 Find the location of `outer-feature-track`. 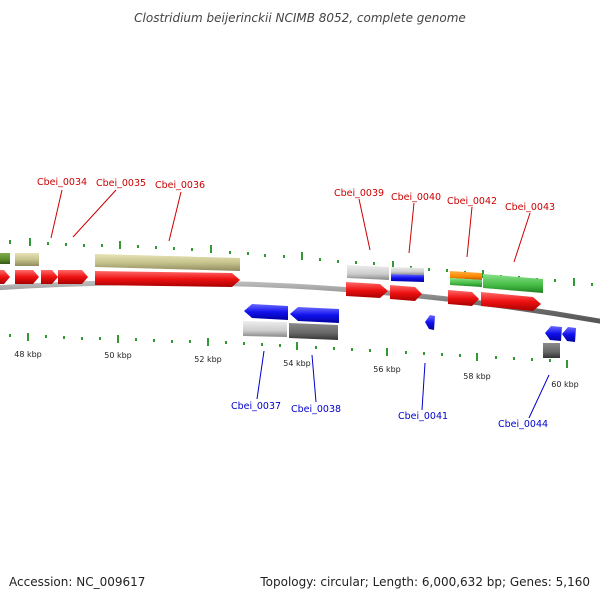

outer-feature-track is located at coordinates (271, 273).